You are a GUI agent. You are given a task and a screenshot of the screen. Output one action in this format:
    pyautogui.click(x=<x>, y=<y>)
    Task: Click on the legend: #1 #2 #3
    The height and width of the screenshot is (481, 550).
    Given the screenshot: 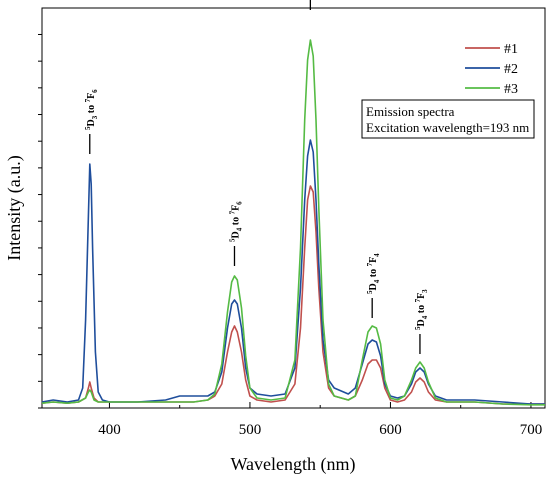 What is the action you would take?
    pyautogui.click(x=491, y=69)
    